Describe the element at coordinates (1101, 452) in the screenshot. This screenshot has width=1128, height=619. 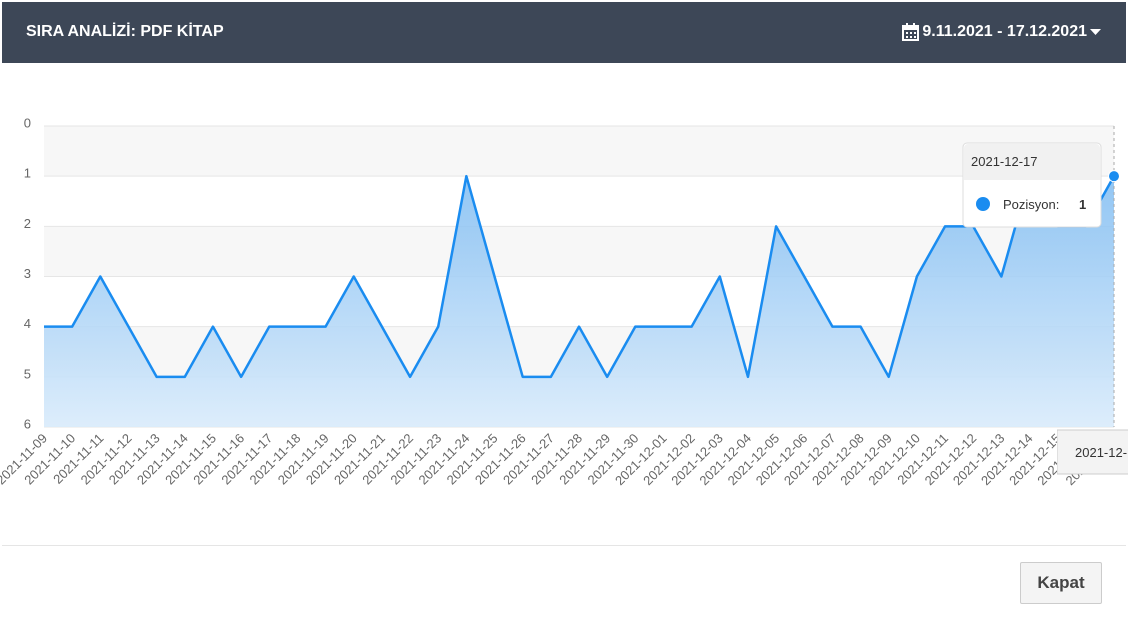
I see `crosshair-text: 2021-12-17` at that location.